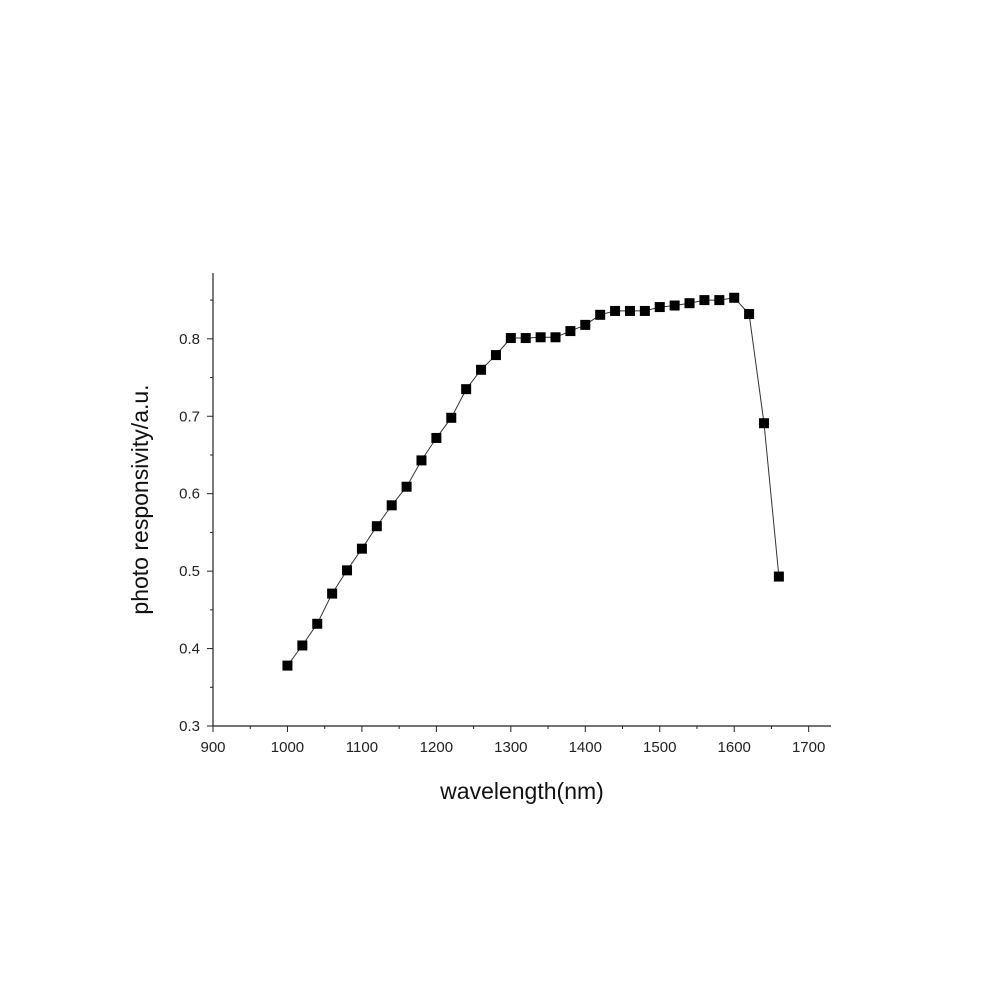 The width and height of the screenshot is (1000, 1000). What do you see at coordinates (436, 747) in the screenshot?
I see `x-tick-label: 1200` at bounding box center [436, 747].